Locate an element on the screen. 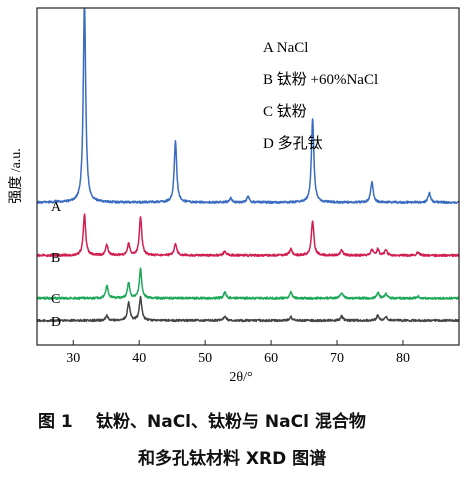 Image resolution: width=468 pixels, height=479 pixels. x-tick-label: 80 is located at coordinates (403, 358).